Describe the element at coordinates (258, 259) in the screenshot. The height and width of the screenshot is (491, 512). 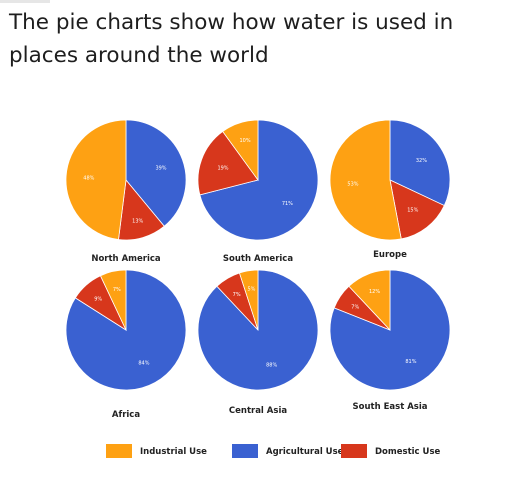
I see `pie-region-label: South America` at that location.